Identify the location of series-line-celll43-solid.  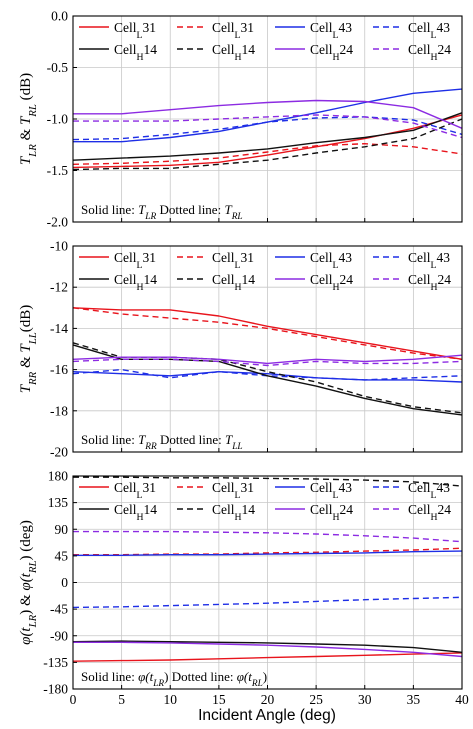
(267, 377).